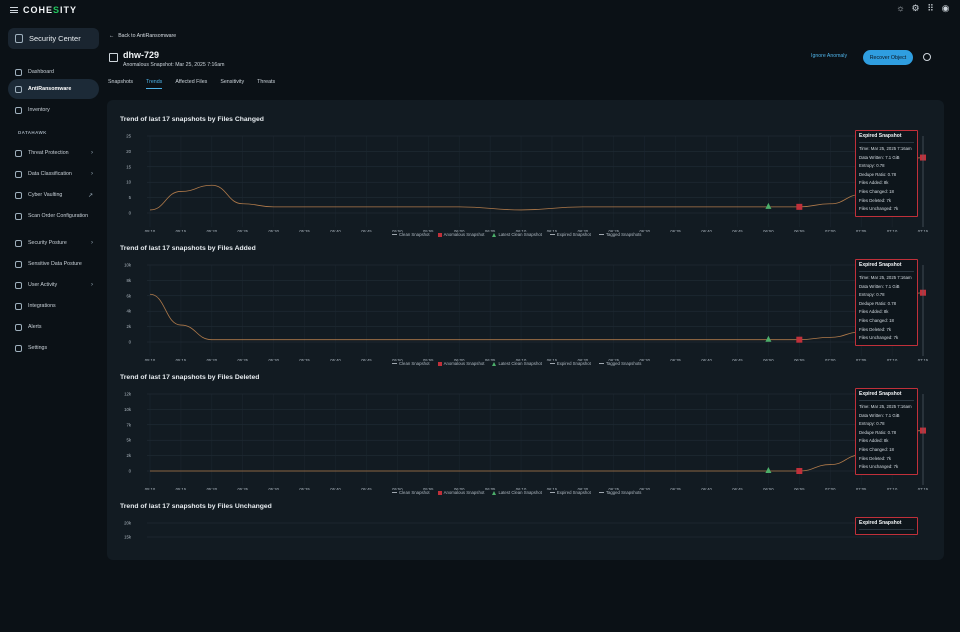  Describe the element at coordinates (829, 56) in the screenshot. I see `ignore-anomaly-button: Ignore Anomaly` at that location.